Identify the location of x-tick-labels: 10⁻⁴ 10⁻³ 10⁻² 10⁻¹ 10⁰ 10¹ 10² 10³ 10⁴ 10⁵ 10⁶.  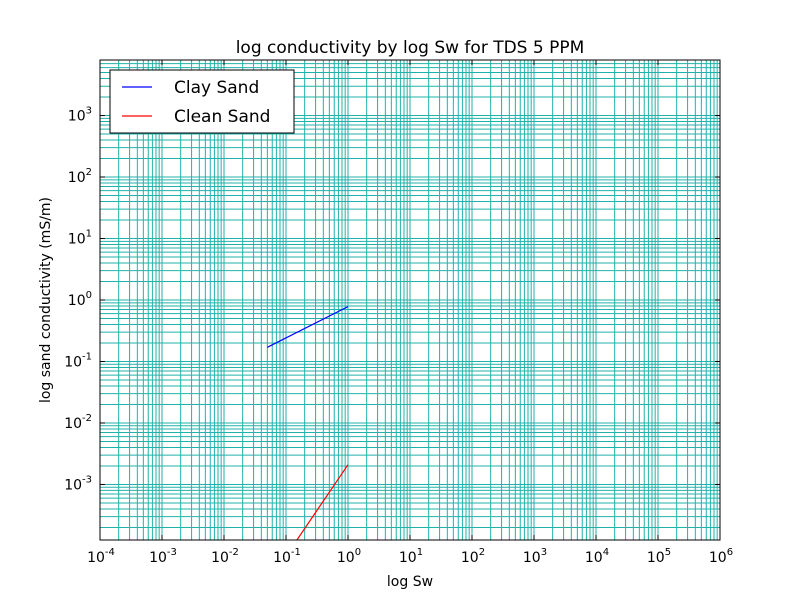
(410, 556).